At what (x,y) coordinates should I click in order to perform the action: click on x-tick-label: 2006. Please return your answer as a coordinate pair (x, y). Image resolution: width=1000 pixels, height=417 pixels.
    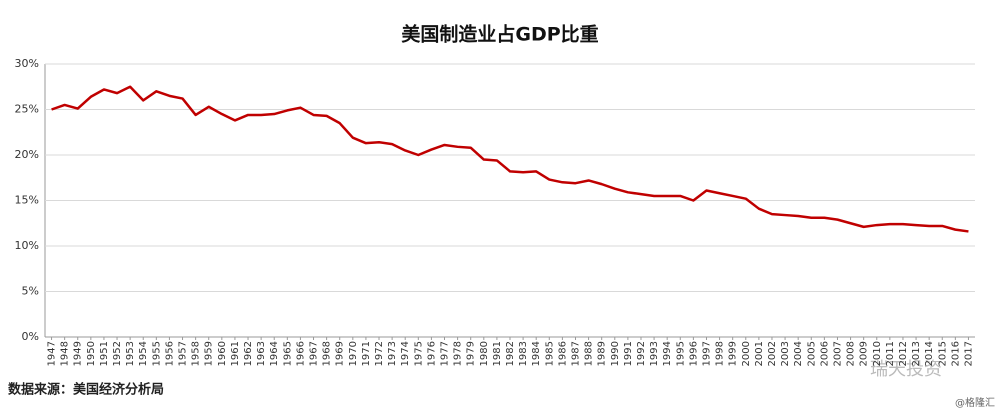
    Looking at the image, I should click on (824, 353).